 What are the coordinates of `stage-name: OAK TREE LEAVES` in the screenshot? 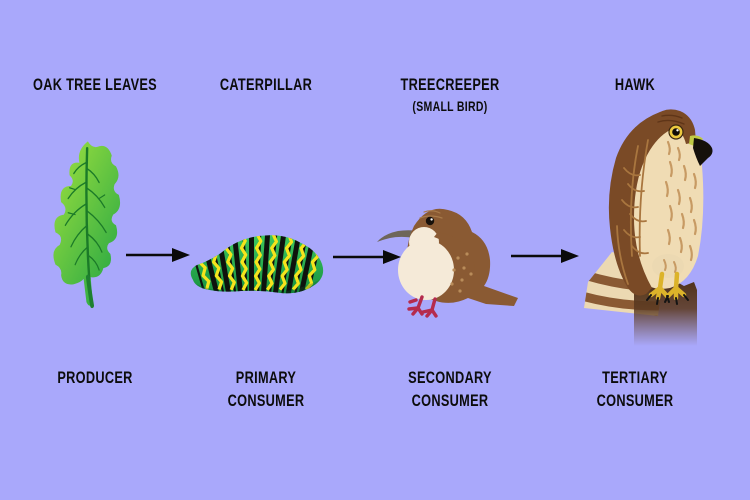 It's located at (94, 84).